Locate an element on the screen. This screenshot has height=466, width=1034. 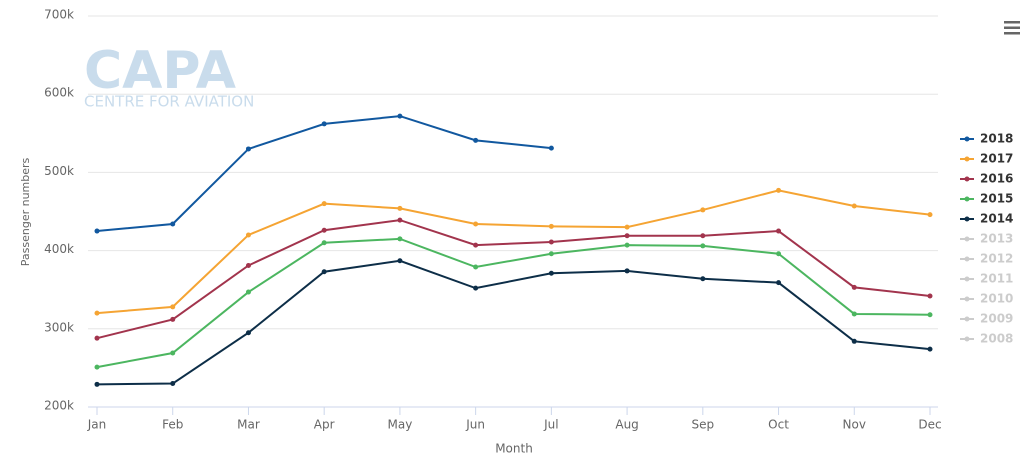
legend-label: 2017 is located at coordinates (996, 159).